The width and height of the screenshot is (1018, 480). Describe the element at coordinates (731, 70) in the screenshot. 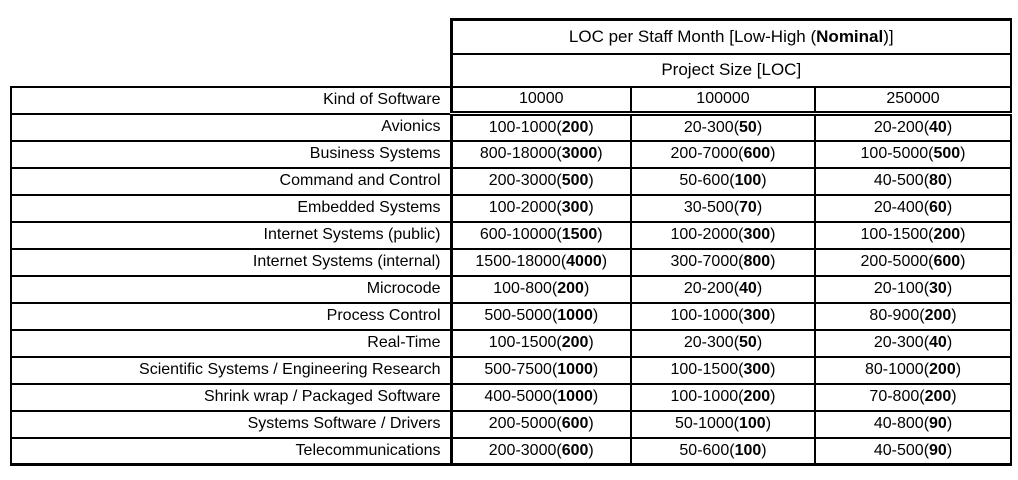

I see `project-size-header: Project Size [LOC]` at that location.